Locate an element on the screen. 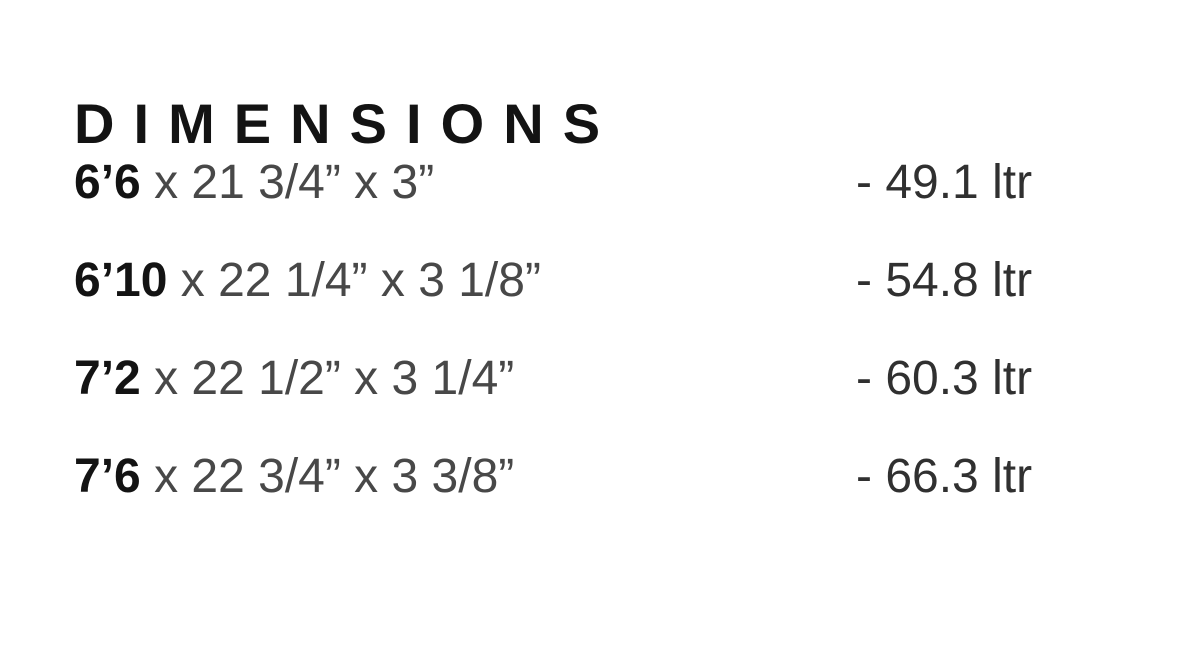 The width and height of the screenshot is (1200, 669). dimension-spec: 7’2 x 22 1/2” x 3 1/4” is located at coordinates (465, 379).